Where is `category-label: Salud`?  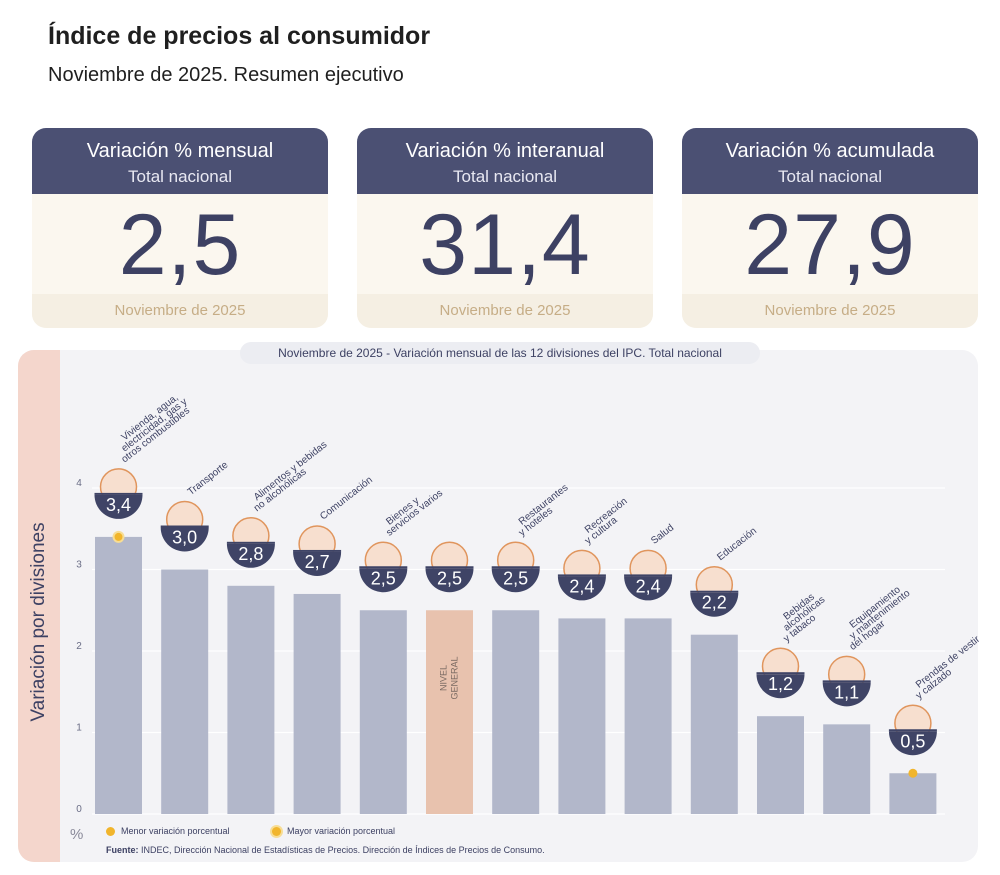
category-label: Salud is located at coordinates (662, 534).